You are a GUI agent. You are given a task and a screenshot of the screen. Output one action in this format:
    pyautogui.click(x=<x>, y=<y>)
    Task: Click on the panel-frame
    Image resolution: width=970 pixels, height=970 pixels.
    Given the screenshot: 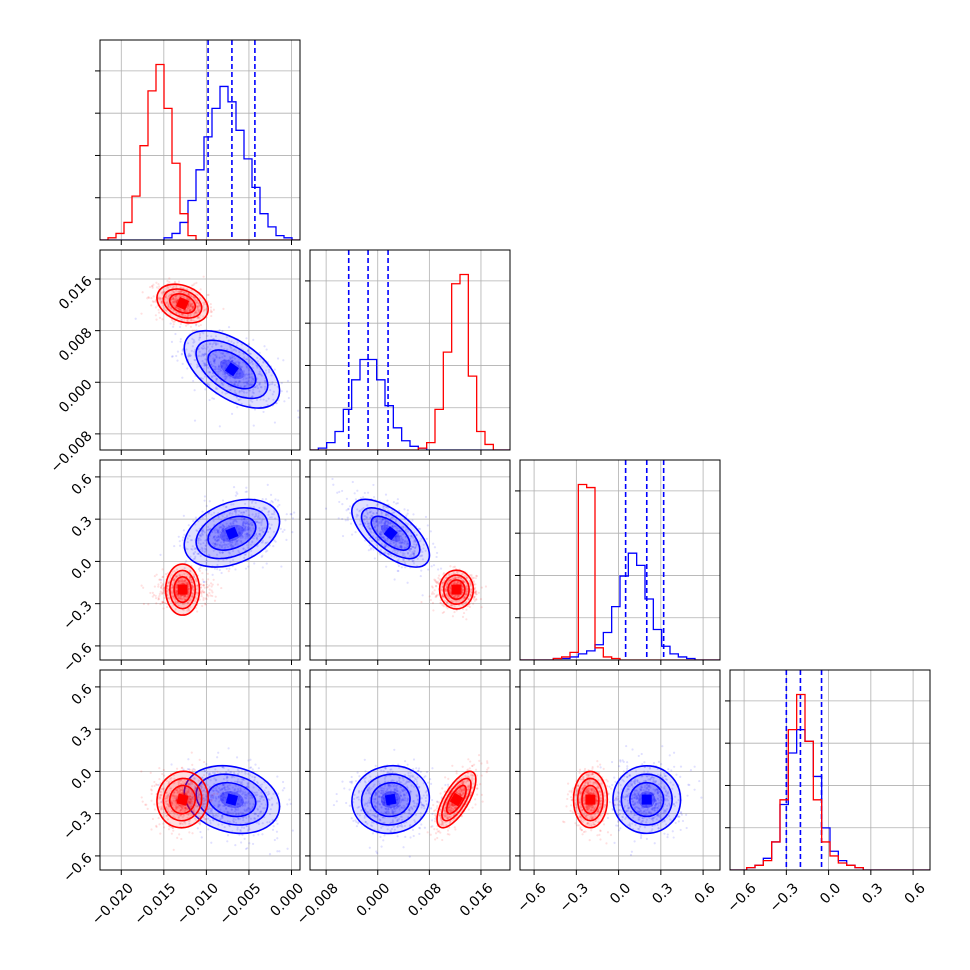 What is the action you would take?
    pyautogui.click(x=620, y=560)
    